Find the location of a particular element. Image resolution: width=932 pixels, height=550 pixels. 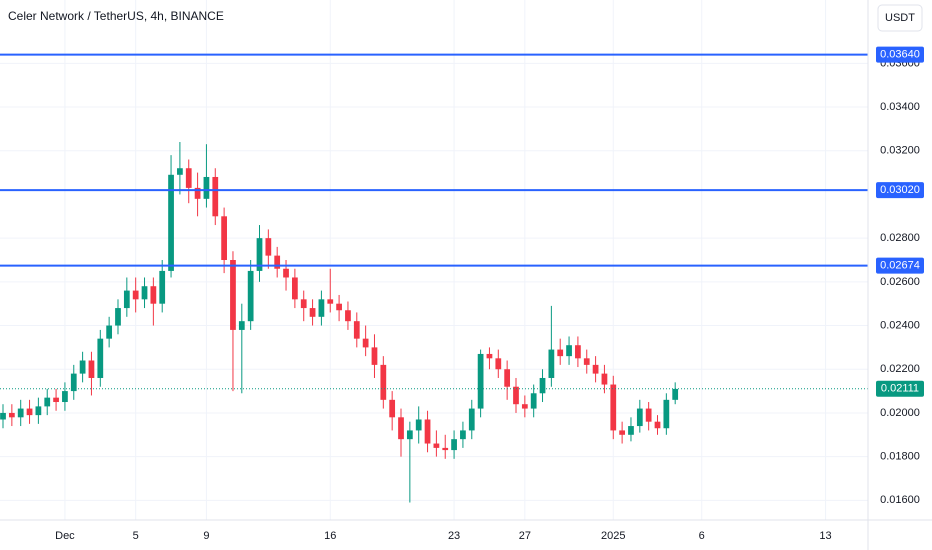

currency-button is located at coordinates (900, 18).